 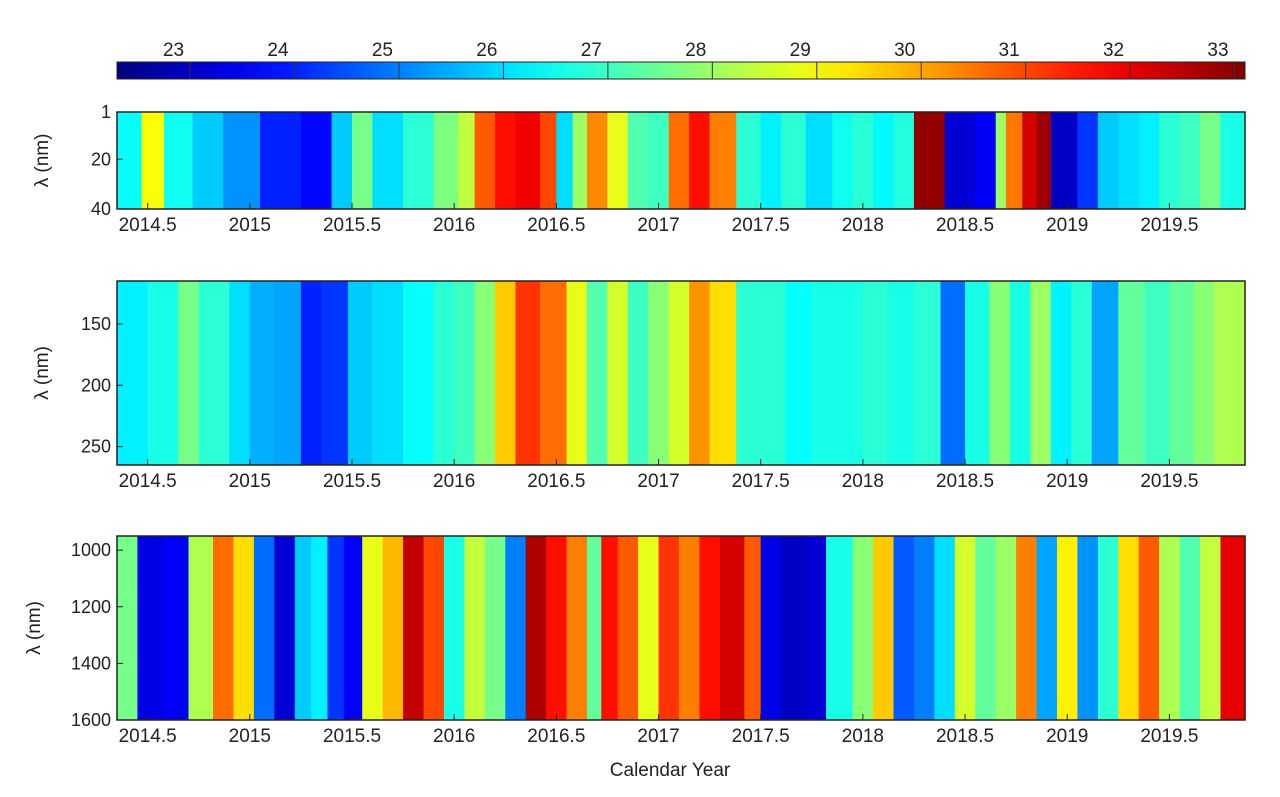 I want to click on y-tick-label: 40, so click(x=101, y=209).